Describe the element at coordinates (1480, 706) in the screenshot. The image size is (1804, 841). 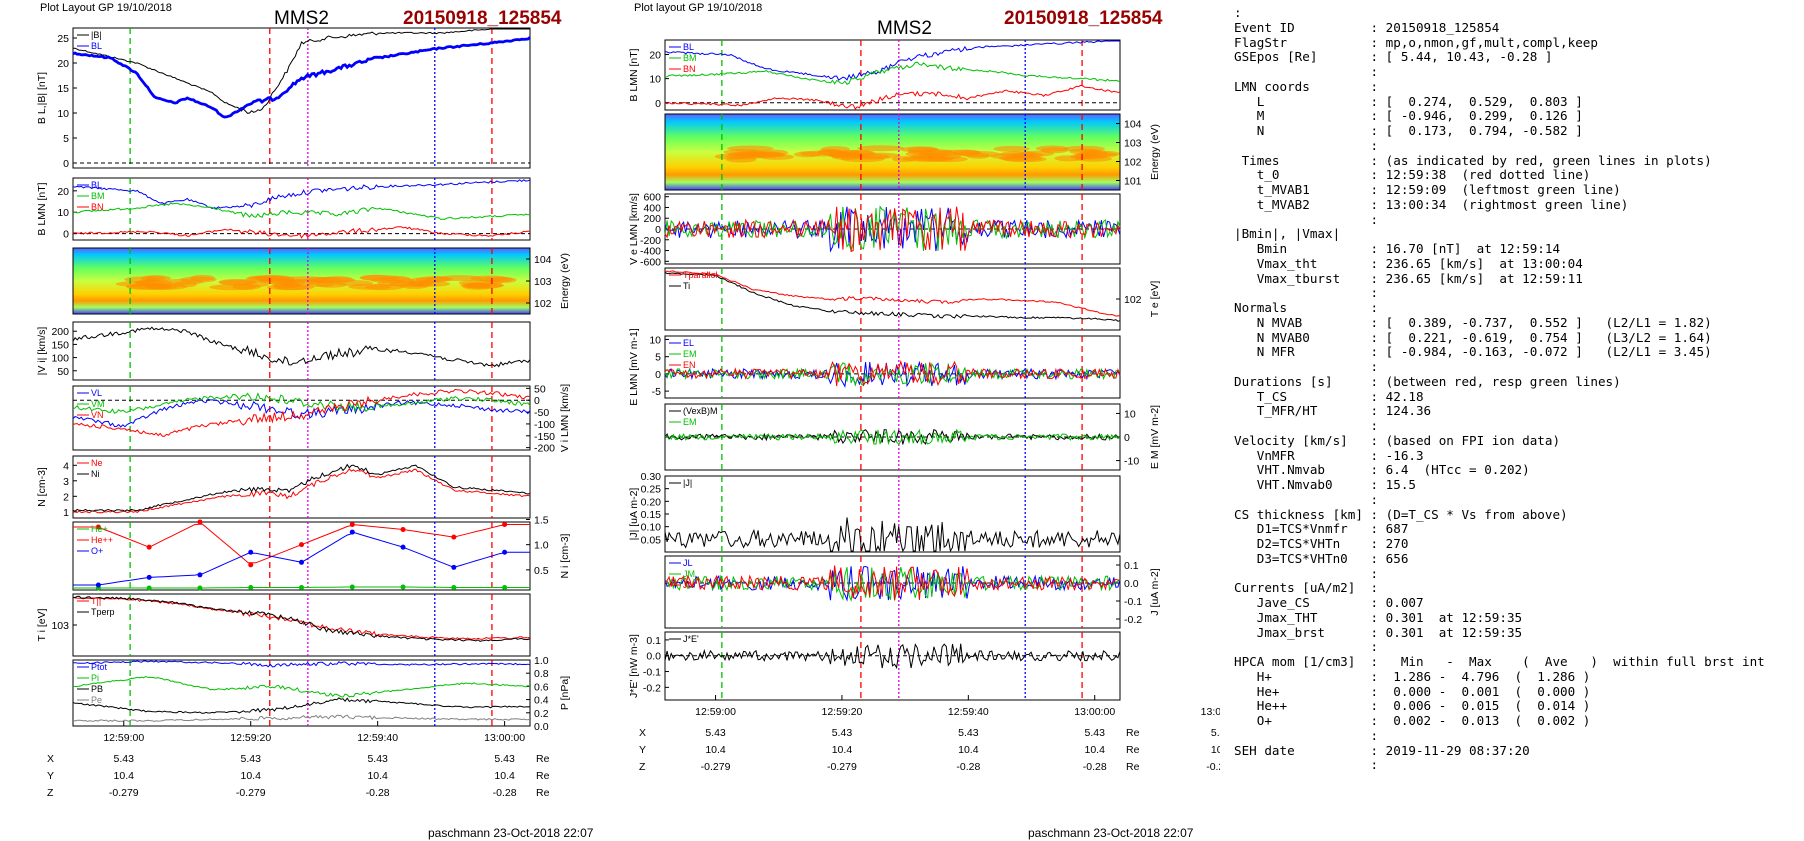
I see `info-value: : 0.006 - 0.015 ( 0.014 )` at that location.